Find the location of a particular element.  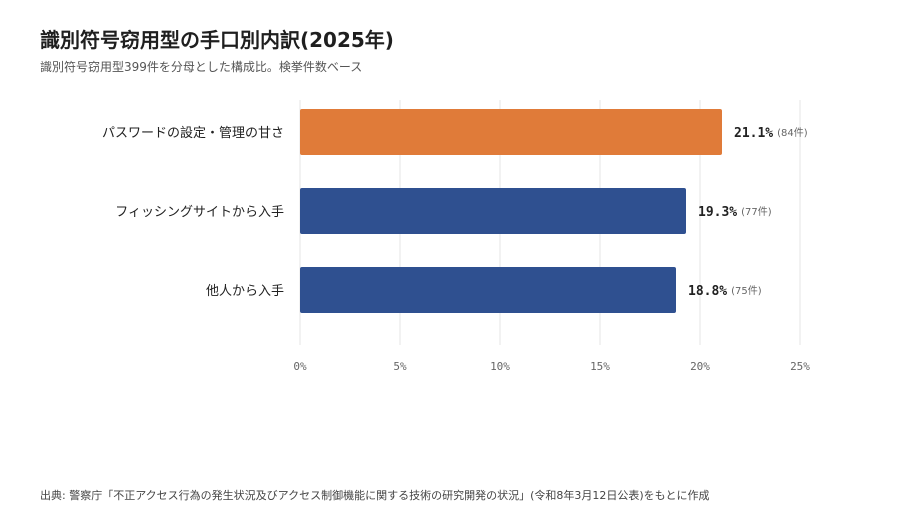

x-tick-label: 10% is located at coordinates (500, 366).